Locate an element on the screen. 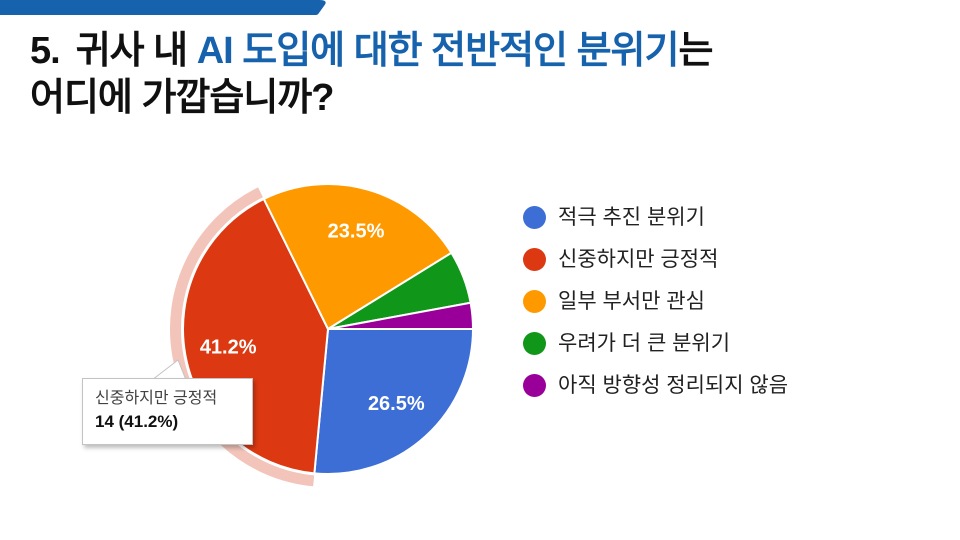 The image size is (960, 540). legend-item-1: 적극 추진 분위기 is located at coordinates (655, 217).